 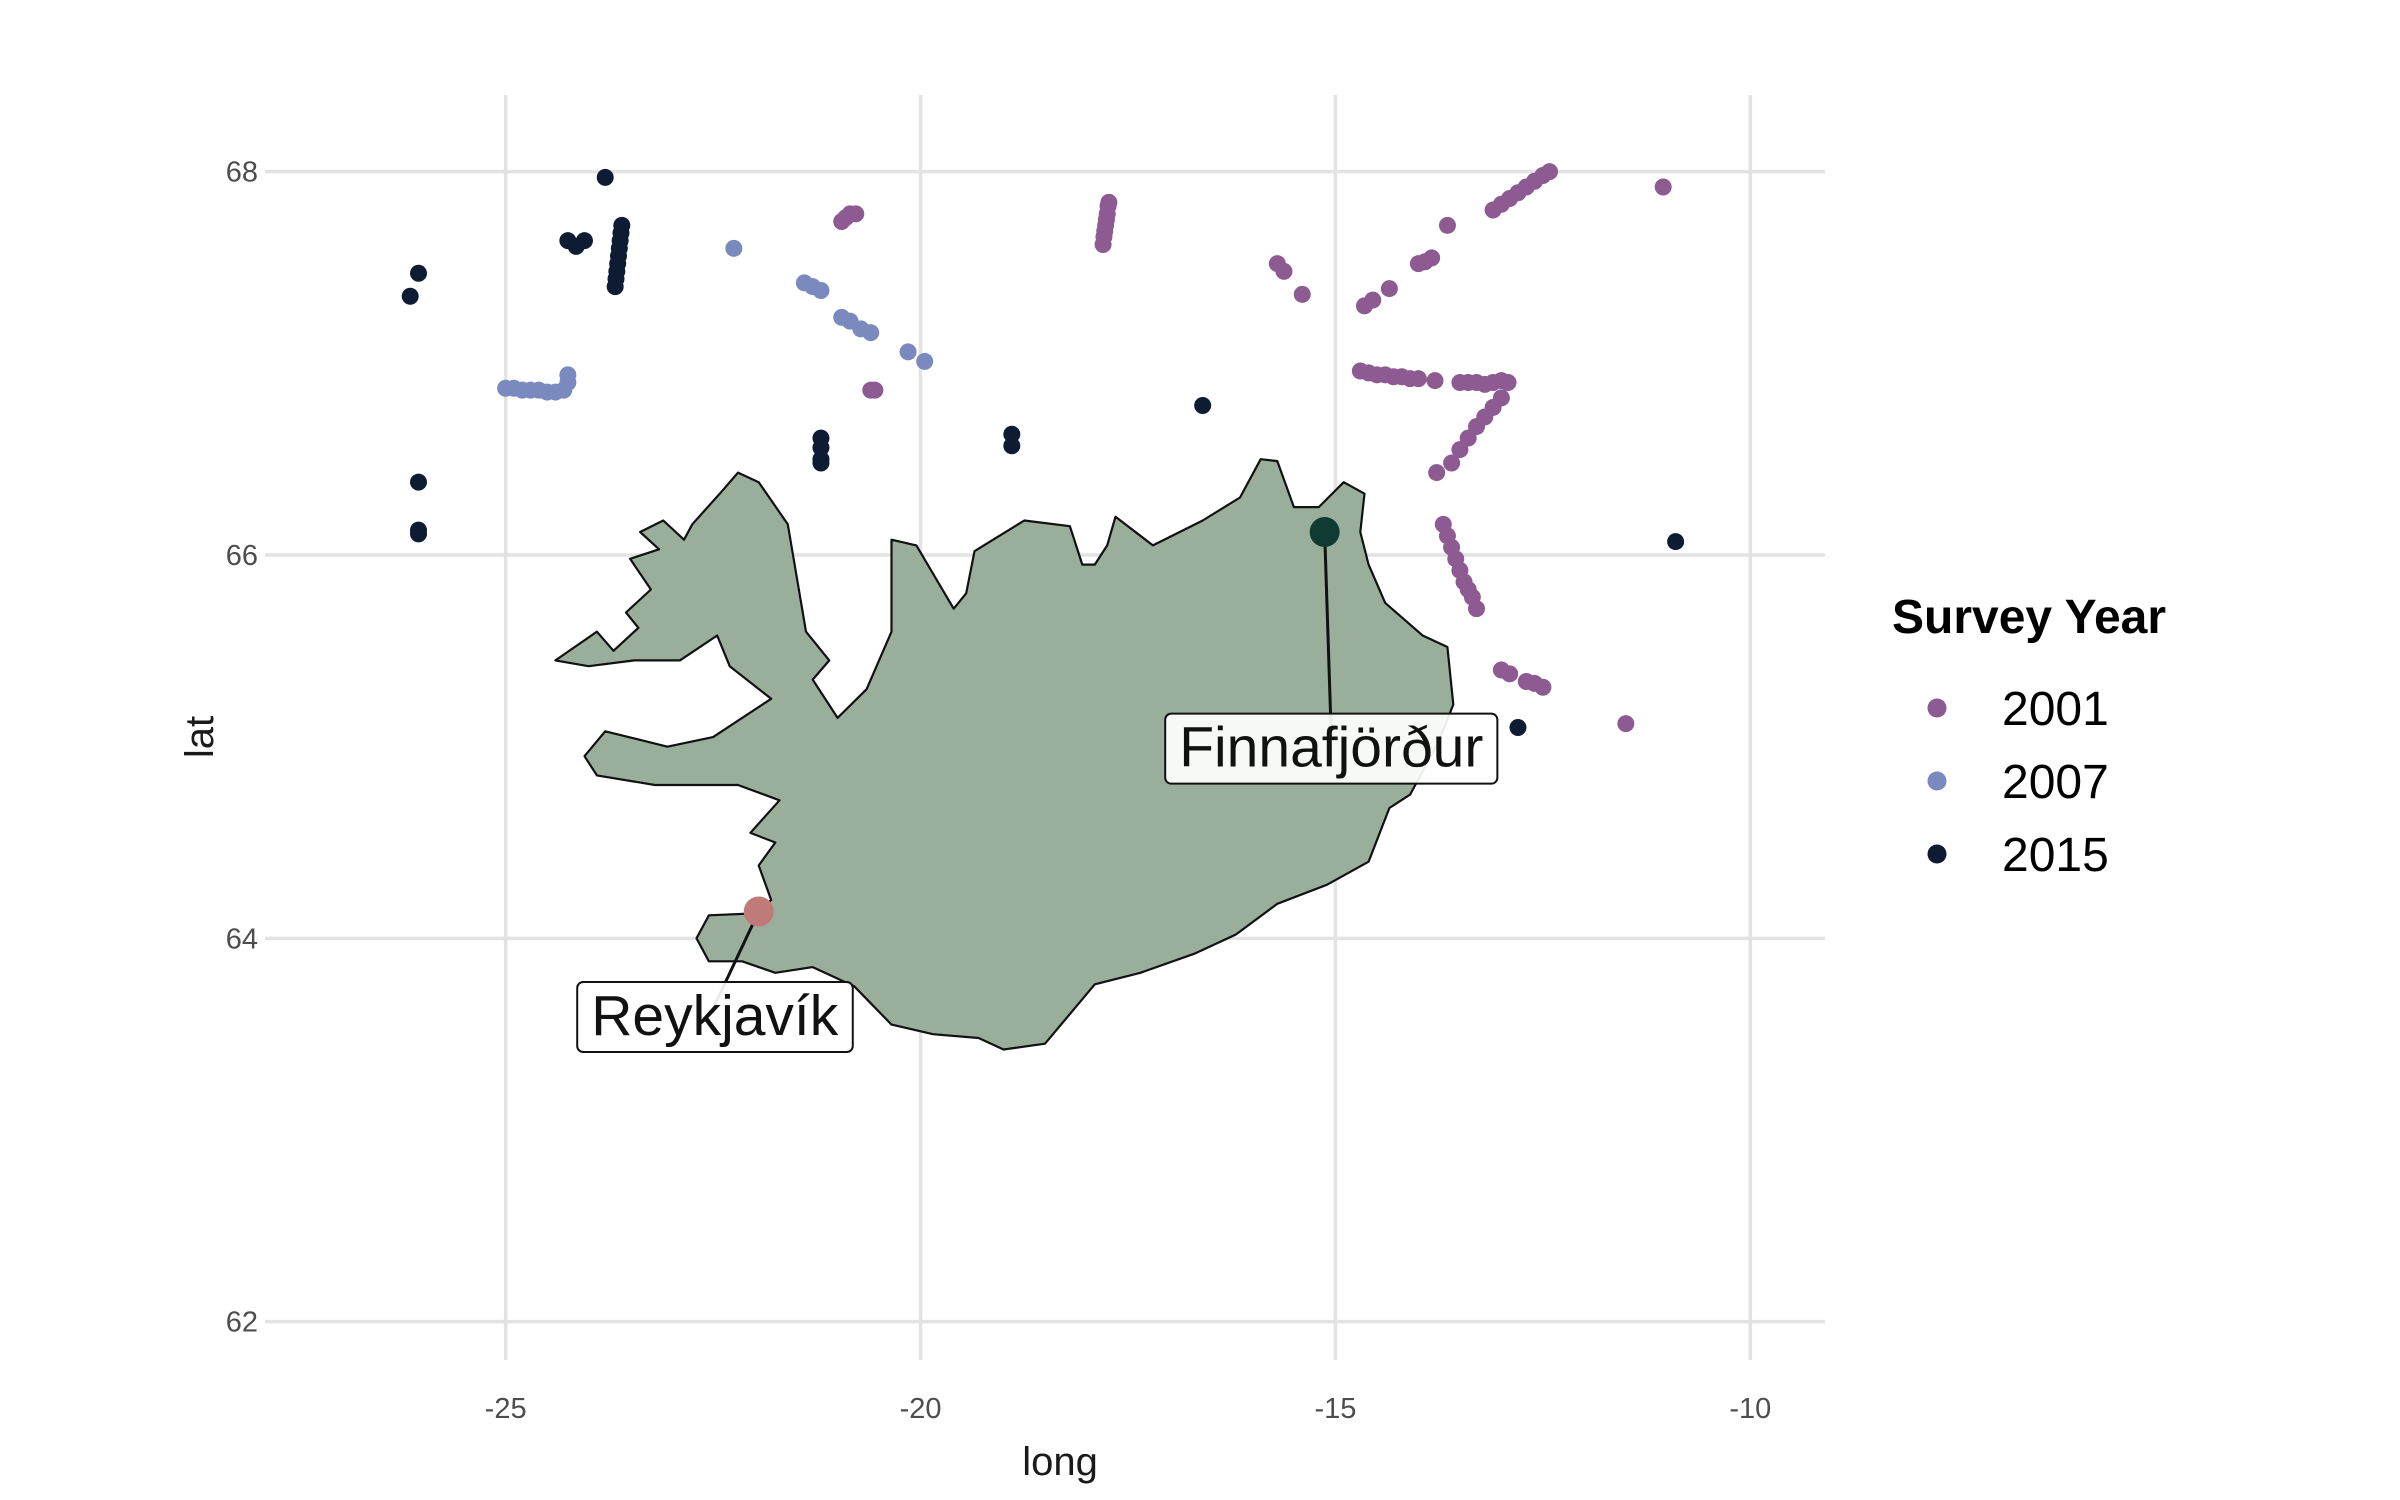 I want to click on iceland-landmass, so click(x=1004, y=754).